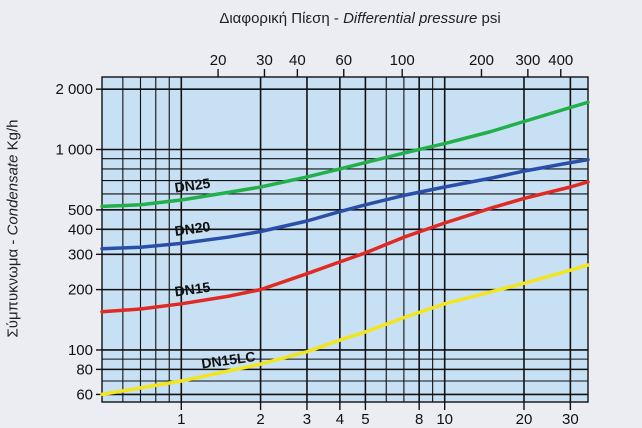 The height and width of the screenshot is (428, 642). What do you see at coordinates (481, 60) in the screenshot?
I see `top-tick-label: 200` at bounding box center [481, 60].